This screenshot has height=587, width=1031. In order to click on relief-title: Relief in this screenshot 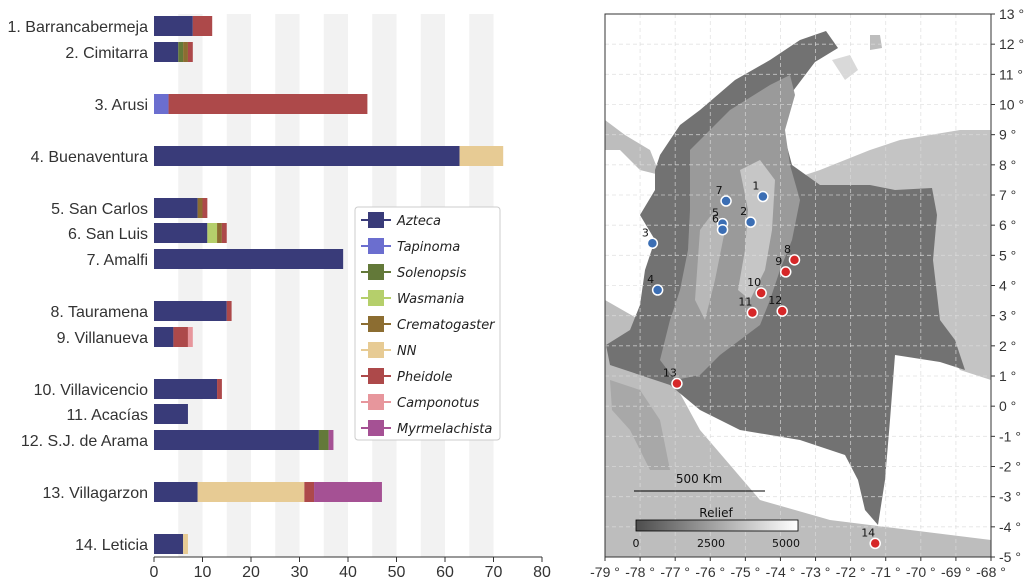, I will do `click(716, 513)`.